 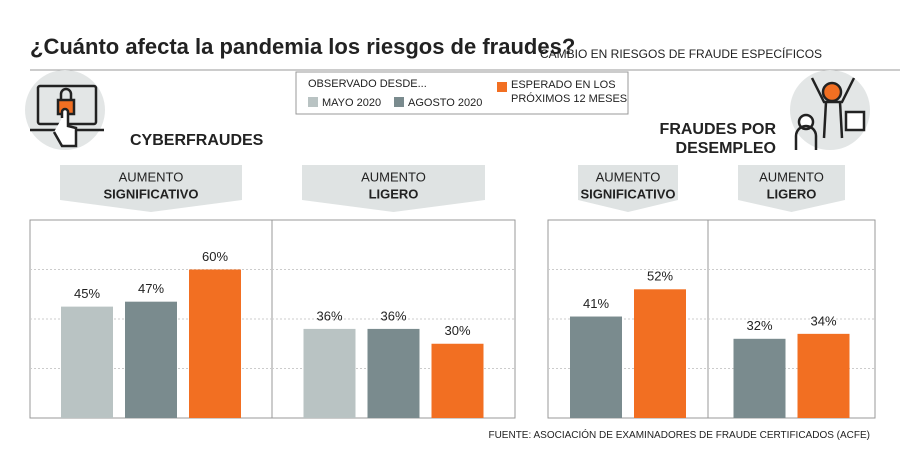 I want to click on value-label: 30%, so click(x=457, y=330).